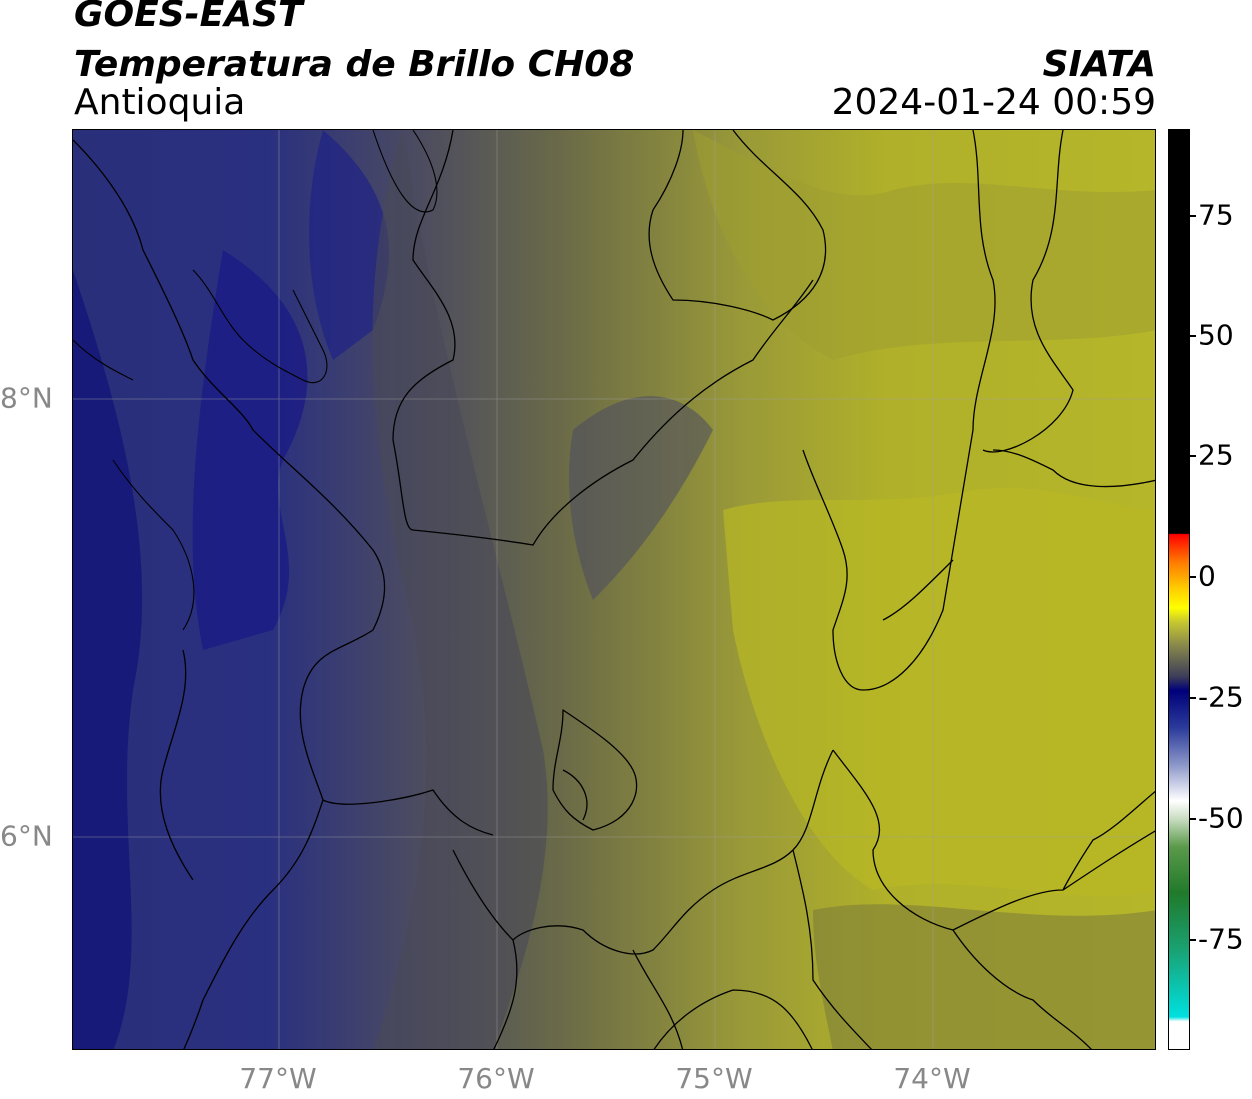  Describe the element at coordinates (1221, 818) in the screenshot. I see `colorbar-label-minus50: -50` at that location.